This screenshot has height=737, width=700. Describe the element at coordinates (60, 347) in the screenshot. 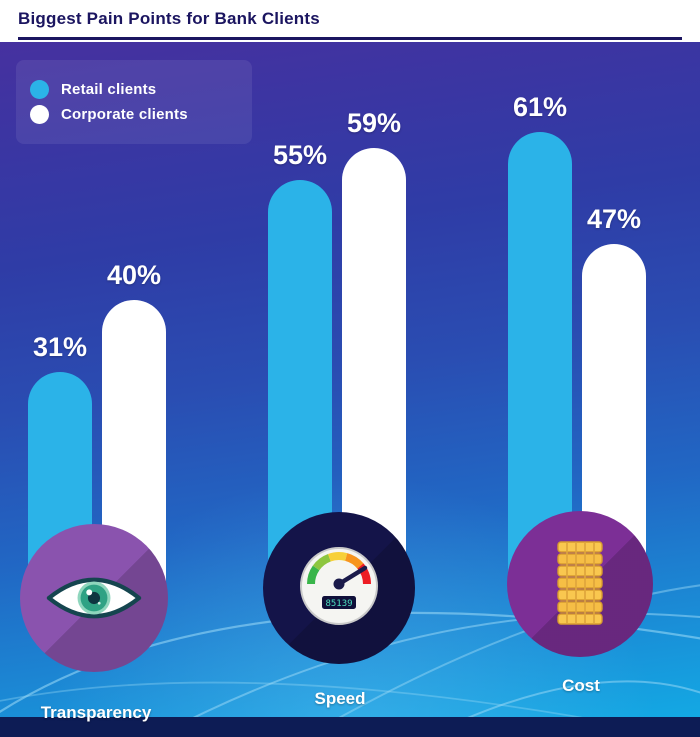

I see `value-label-transparency-retail: 31%` at that location.